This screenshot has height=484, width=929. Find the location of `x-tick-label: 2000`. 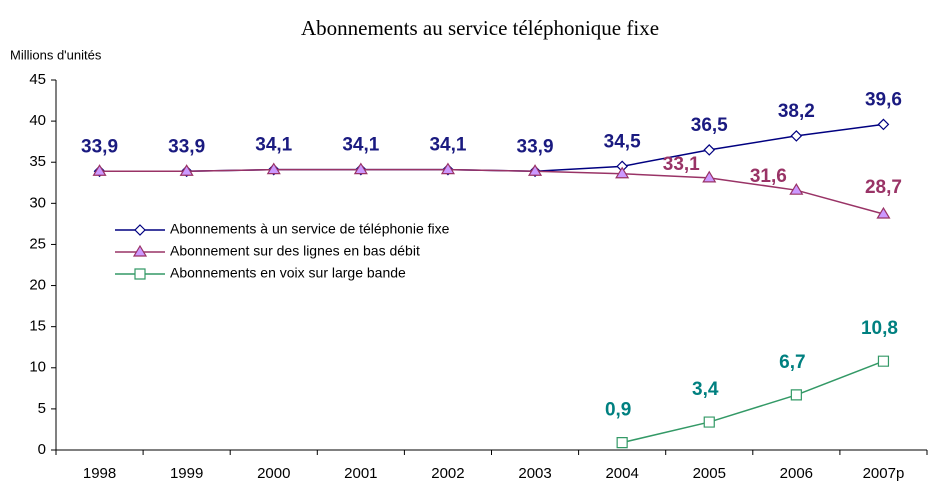

x-tick-label: 2000 is located at coordinates (273, 473).